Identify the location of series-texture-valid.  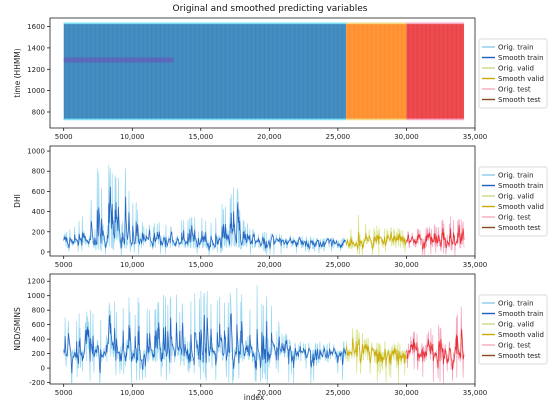
(376, 71).